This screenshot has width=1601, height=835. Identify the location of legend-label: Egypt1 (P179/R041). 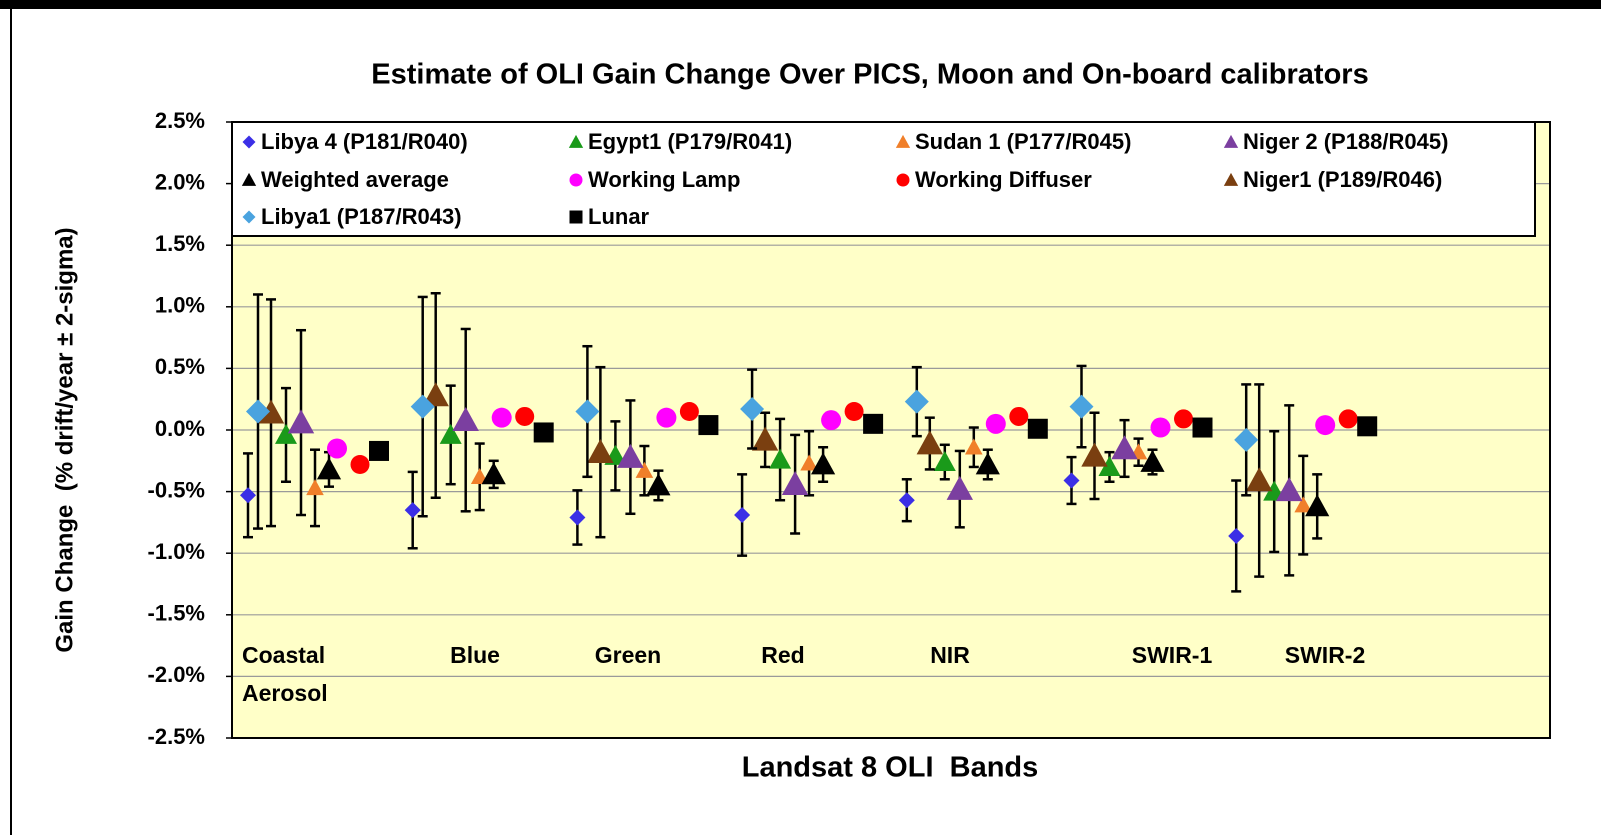
(690, 141).